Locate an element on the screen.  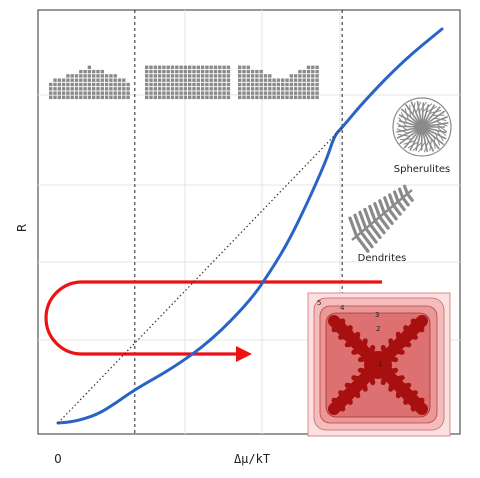
y-axis-label: R is located at coordinates (22, 228).